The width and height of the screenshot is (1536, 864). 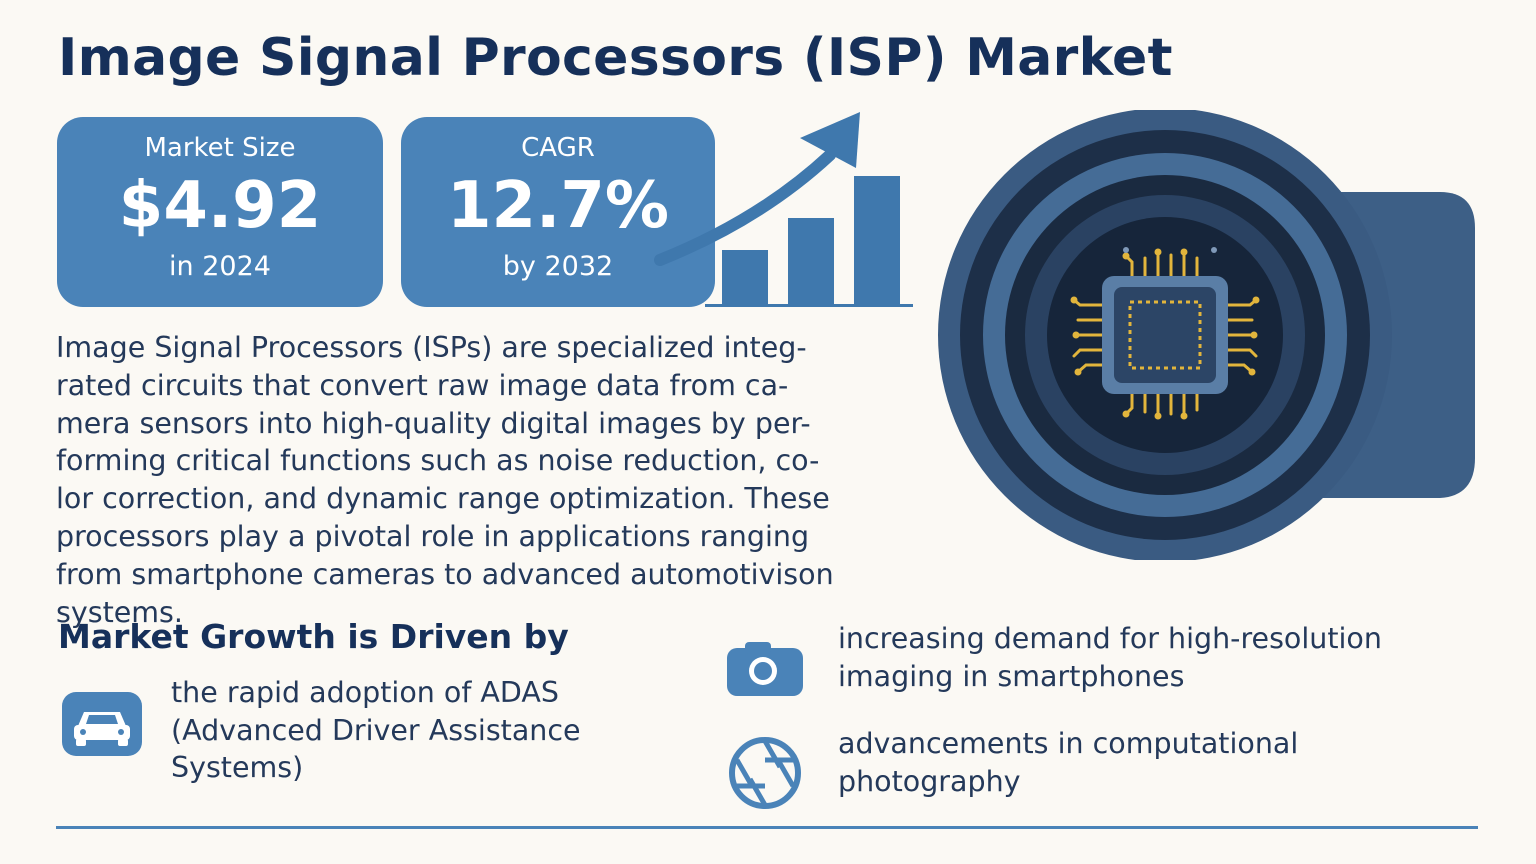 I want to click on car-icon, so click(x=102, y=724).